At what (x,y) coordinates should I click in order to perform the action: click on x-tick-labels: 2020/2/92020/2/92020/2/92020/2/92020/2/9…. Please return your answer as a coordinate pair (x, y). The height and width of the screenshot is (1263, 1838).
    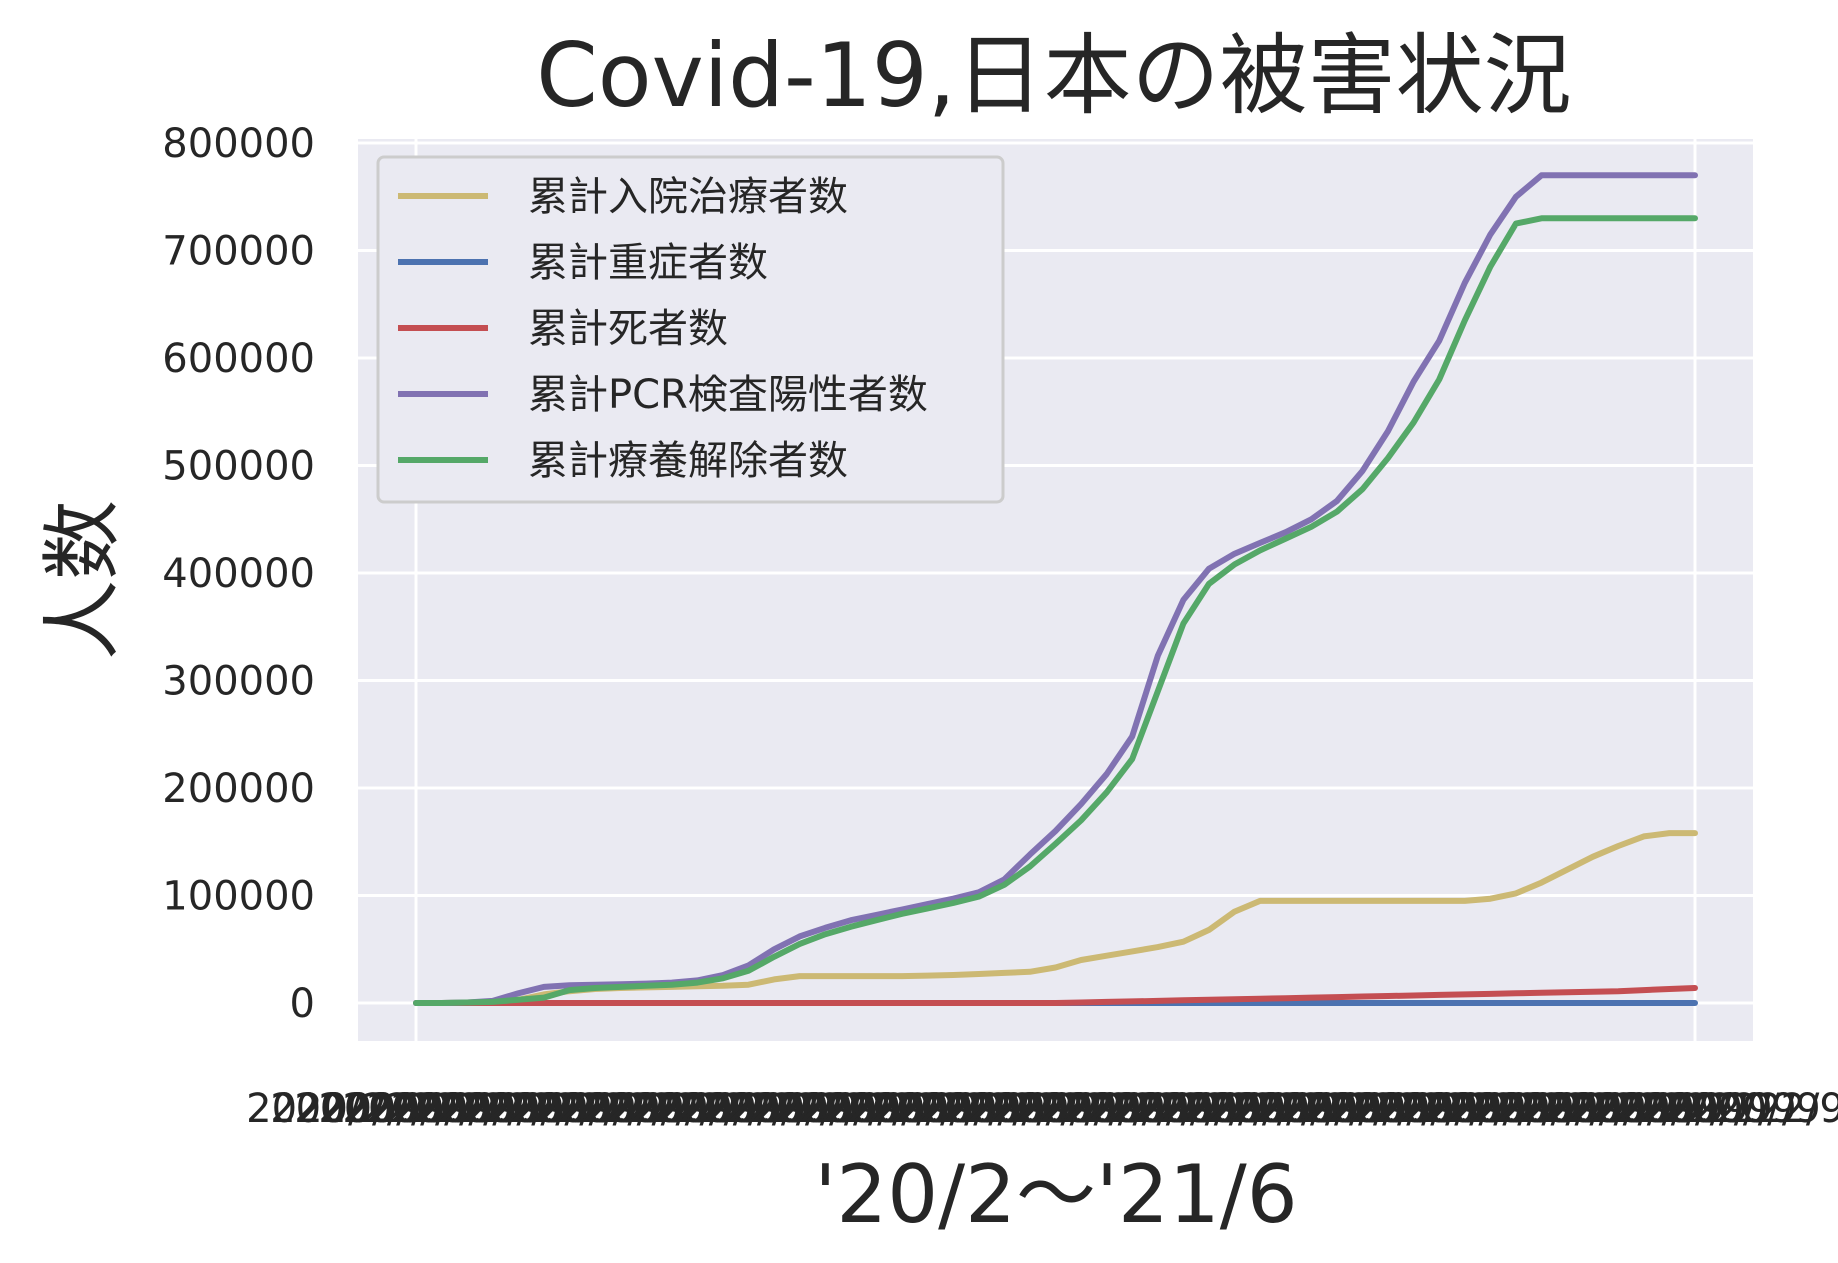
    Looking at the image, I should click on (1042, 1109).